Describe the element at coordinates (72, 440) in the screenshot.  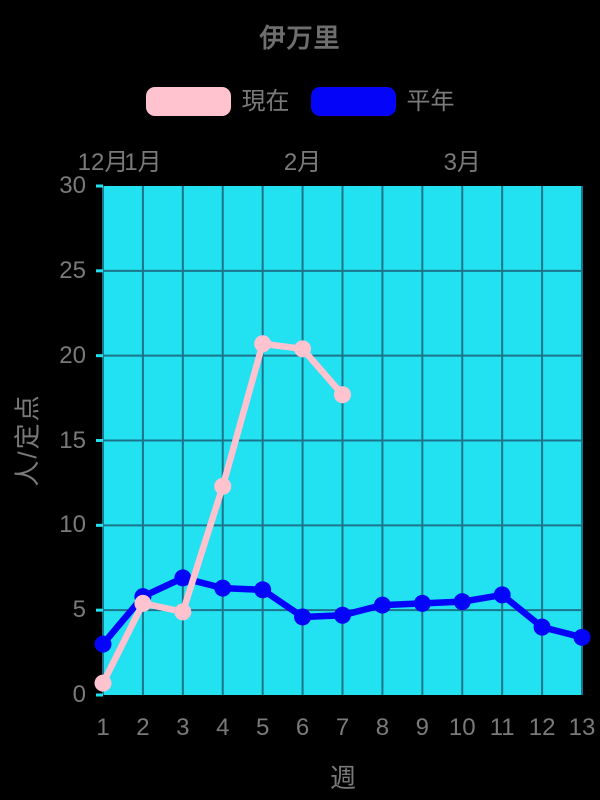
I see `y-tick-label: 15` at that location.